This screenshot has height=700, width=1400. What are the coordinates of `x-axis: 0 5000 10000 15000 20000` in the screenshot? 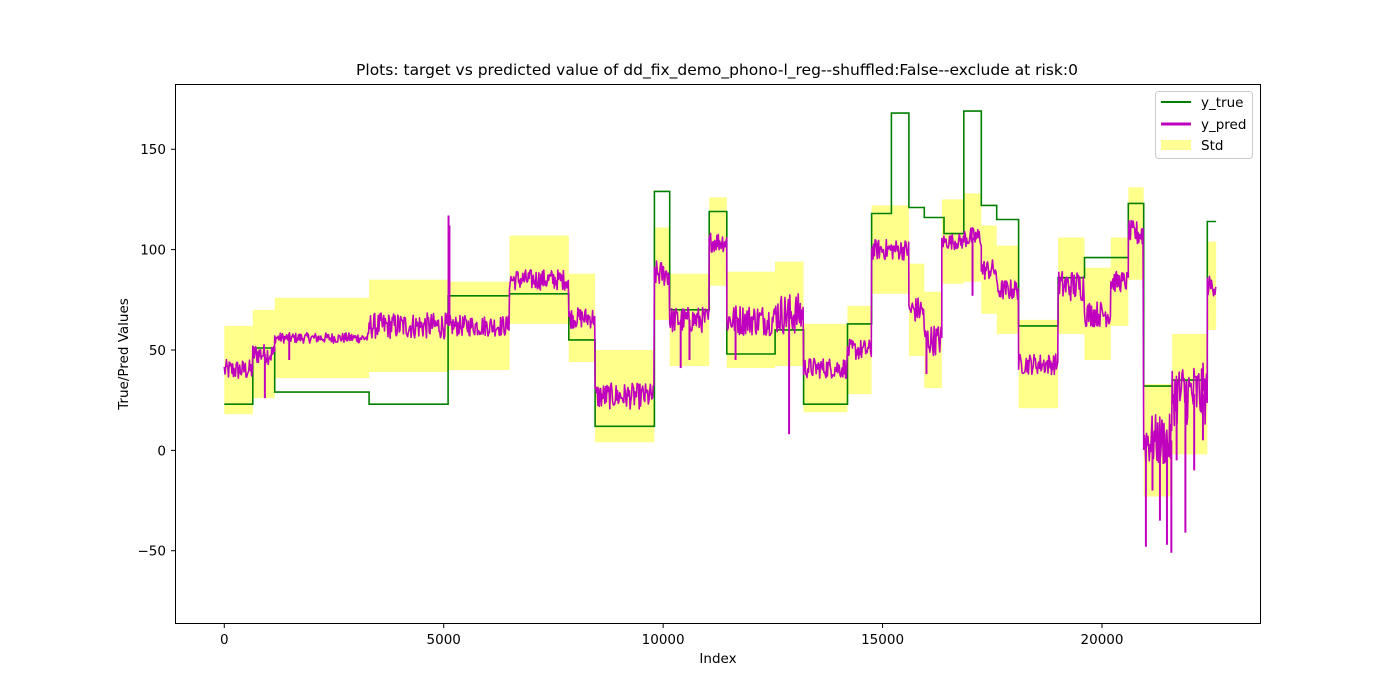 It's located at (672, 635).